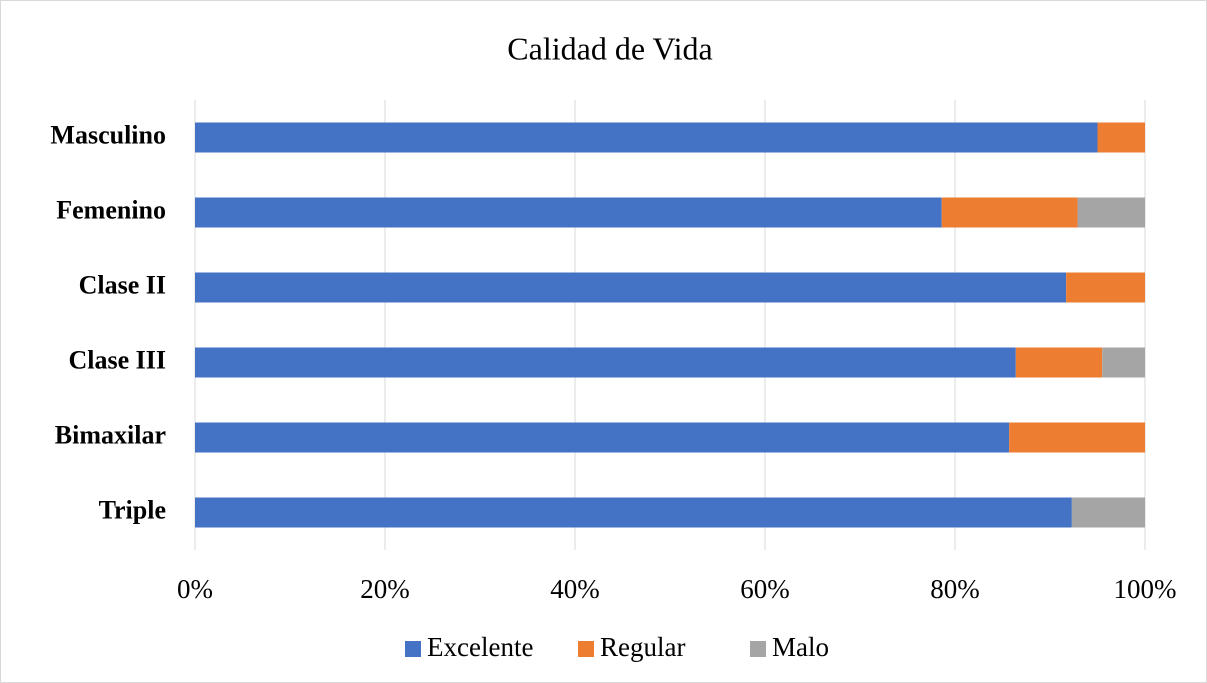  Describe the element at coordinates (122, 284) in the screenshot. I see `y-tick-label: Clase II` at that location.